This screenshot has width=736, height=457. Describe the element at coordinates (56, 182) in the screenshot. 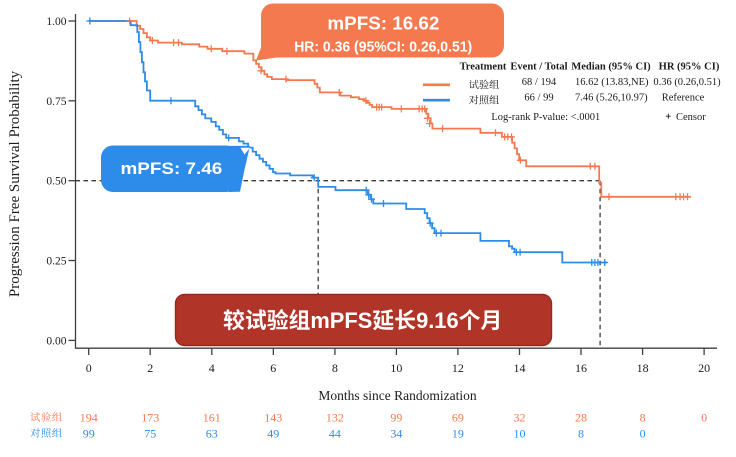

I see `svg-text: 0.50` at that location.